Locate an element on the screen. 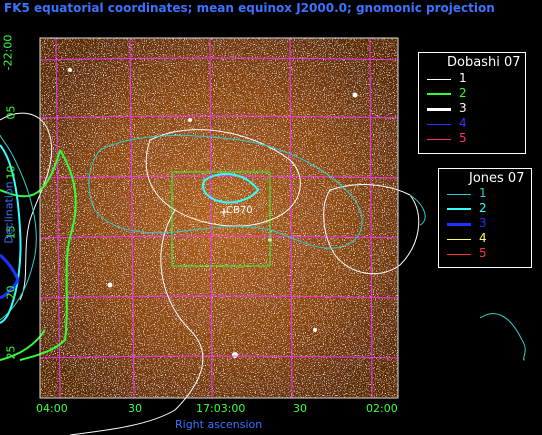  region-box is located at coordinates (221, 219).